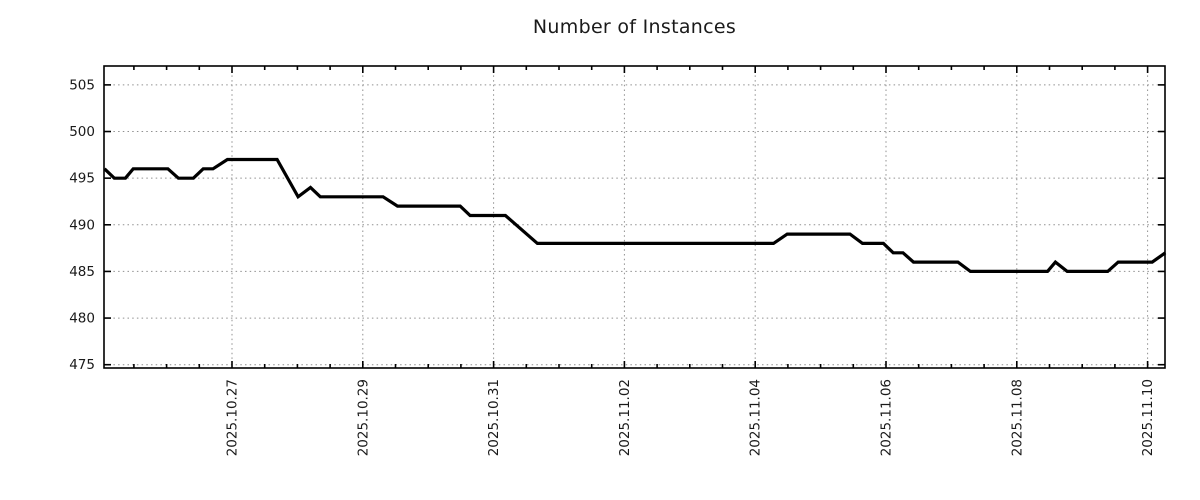 The height and width of the screenshot is (500, 1200). What do you see at coordinates (82, 272) in the screenshot?
I see `y-tick-label: 485` at bounding box center [82, 272].